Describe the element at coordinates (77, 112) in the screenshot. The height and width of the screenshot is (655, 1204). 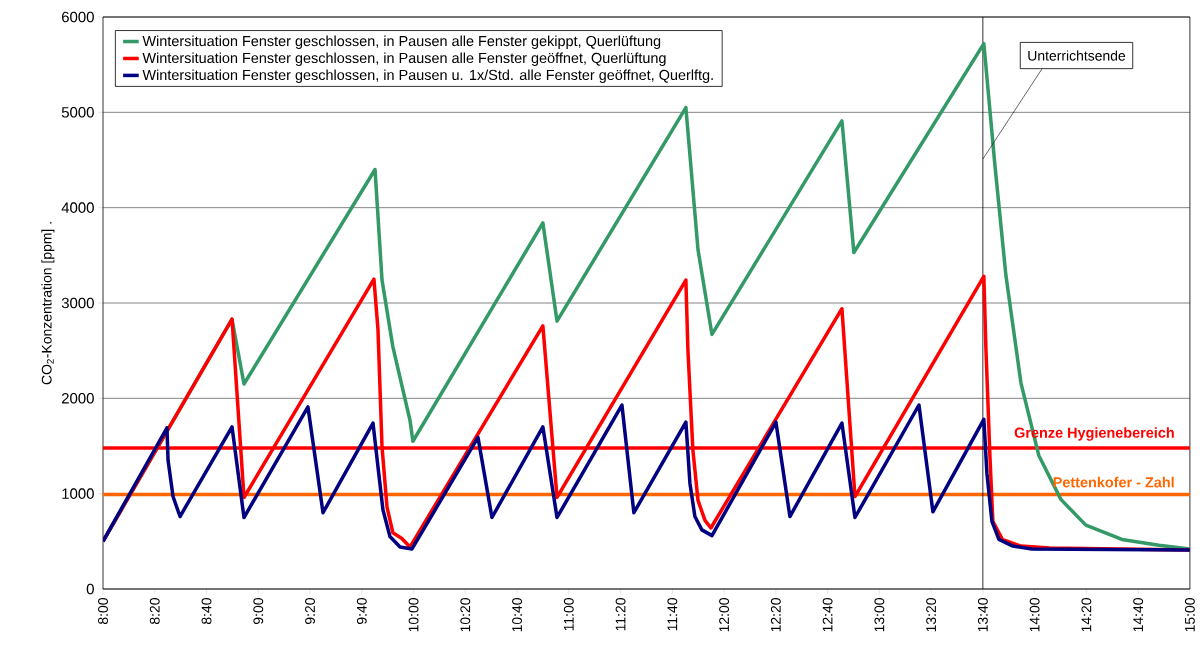
I see `y-tick-label: 5000` at that location.